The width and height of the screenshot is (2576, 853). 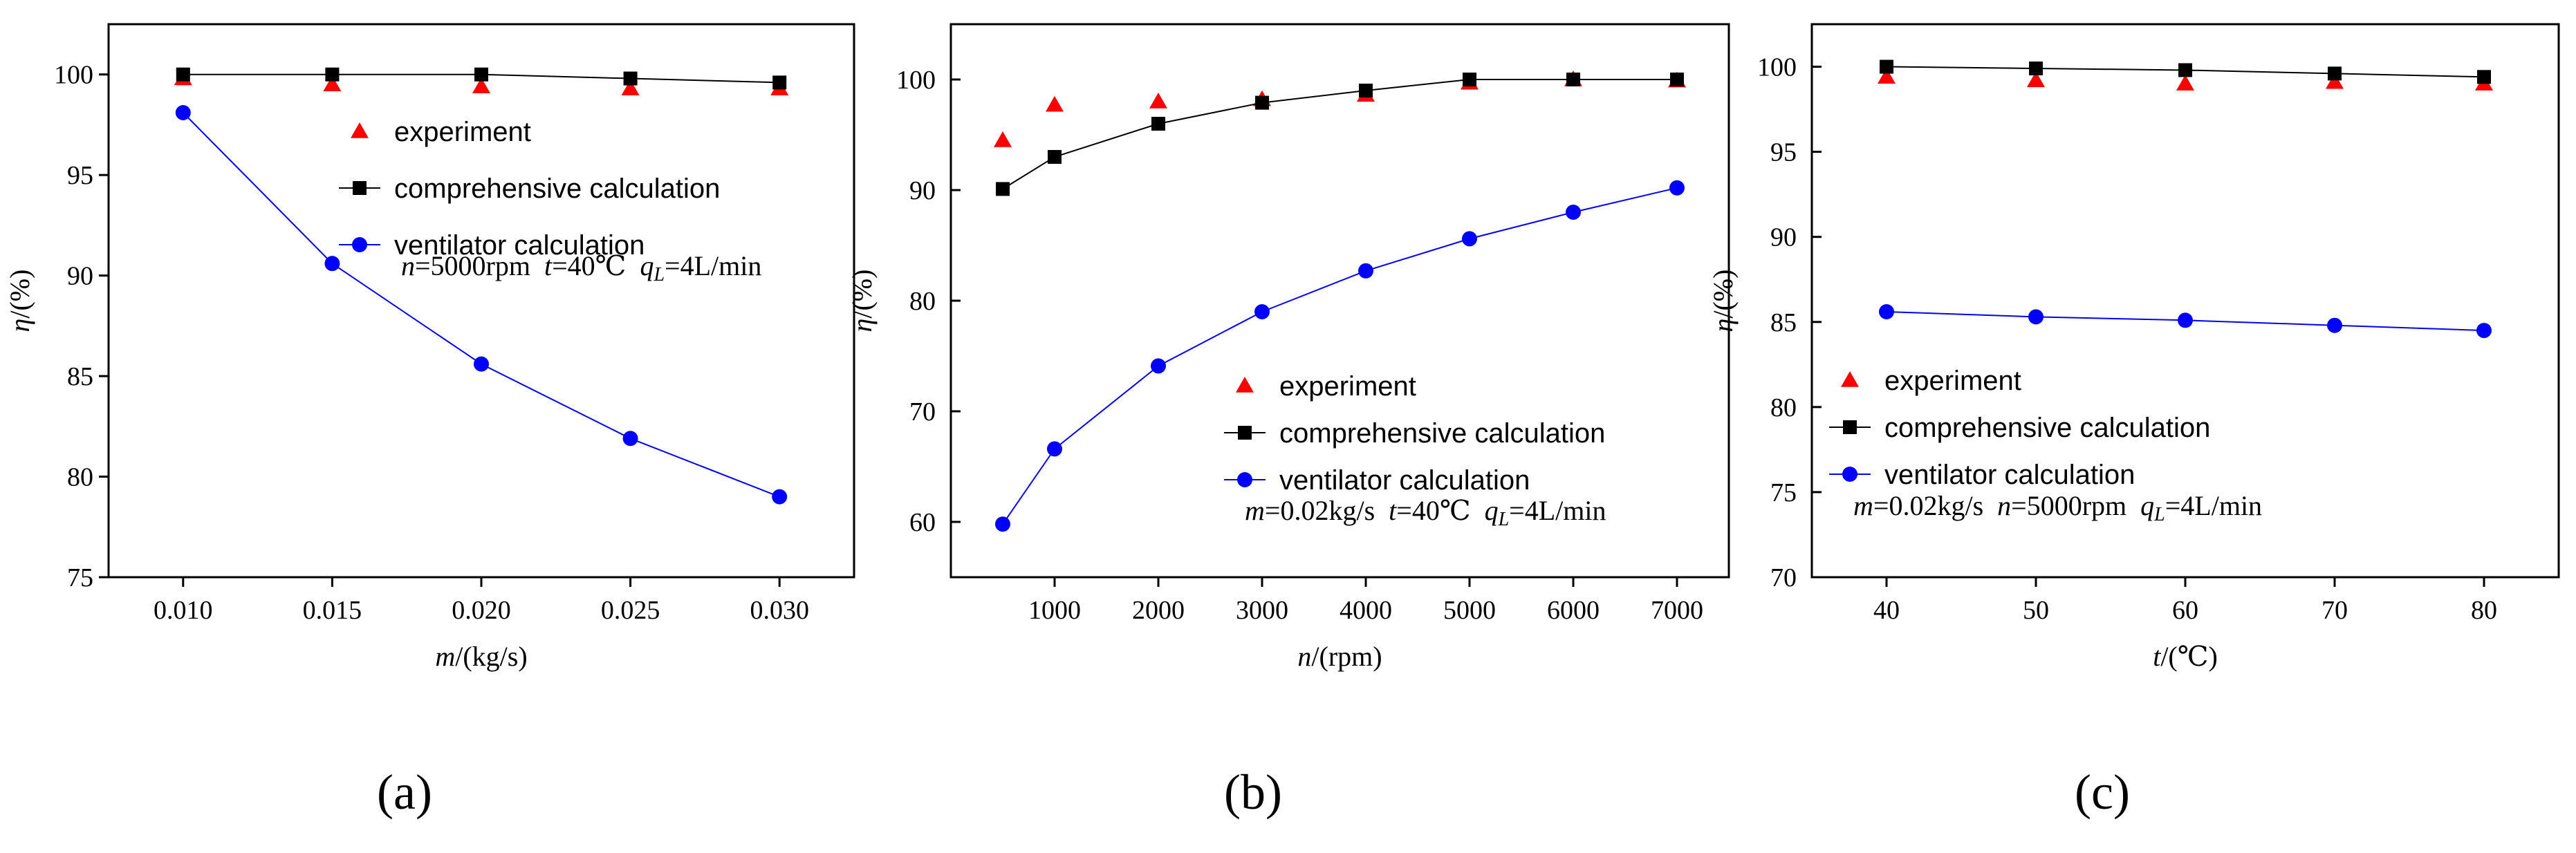 What do you see at coordinates (780, 610) in the screenshot?
I see `x-tick-label: 0.030` at bounding box center [780, 610].